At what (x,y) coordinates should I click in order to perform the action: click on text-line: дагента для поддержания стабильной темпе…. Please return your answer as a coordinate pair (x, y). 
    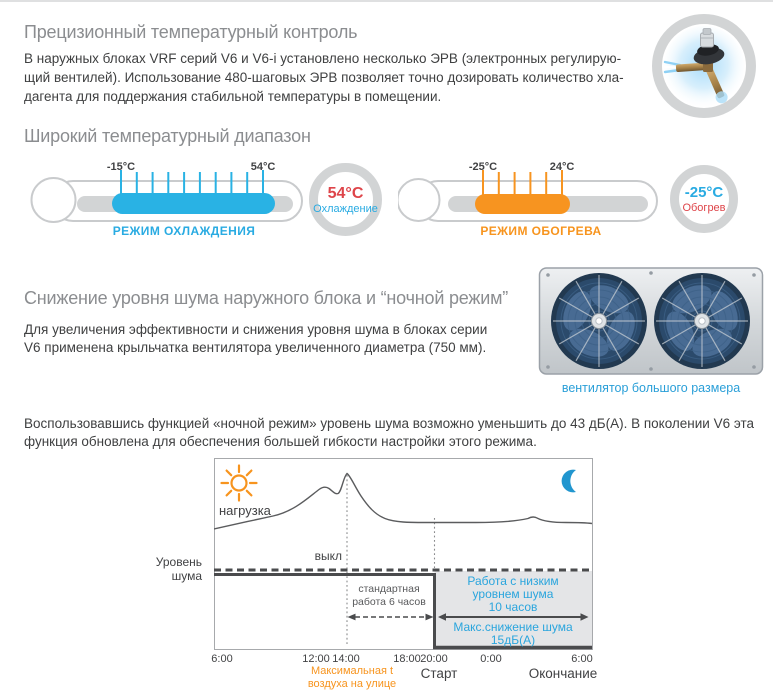
    Looking at the image, I should click on (233, 96).